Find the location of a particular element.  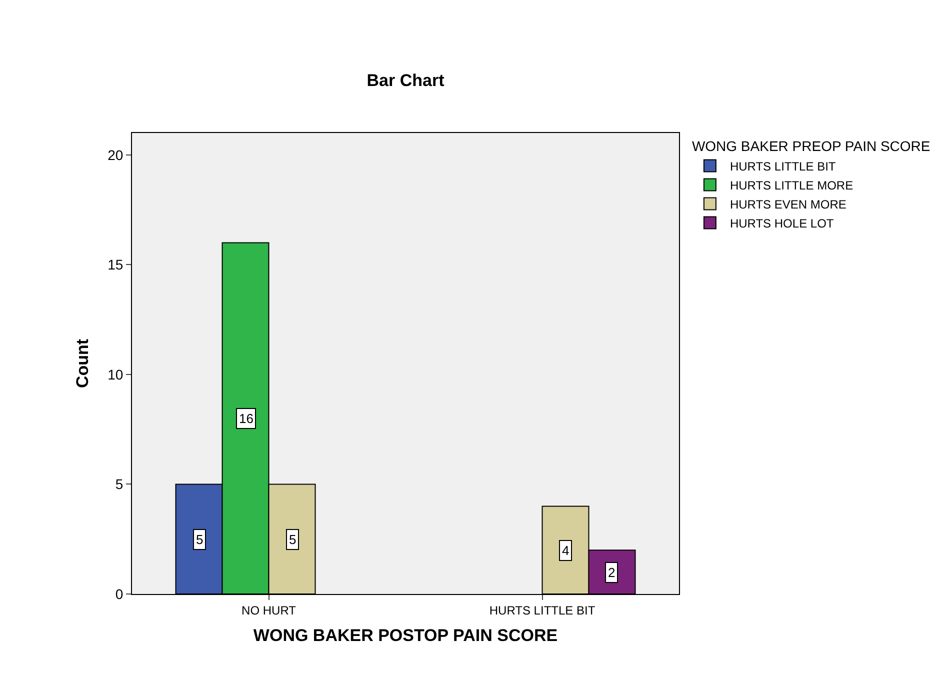

data-label: 16 is located at coordinates (246, 418).